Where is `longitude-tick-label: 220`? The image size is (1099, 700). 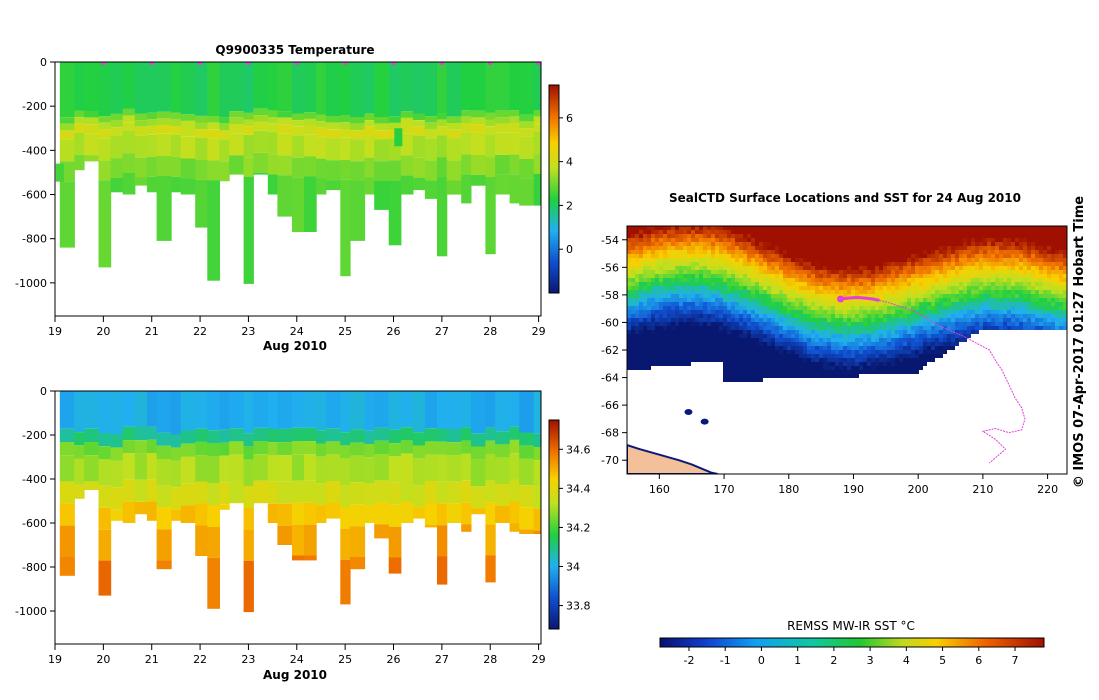 longitude-tick-label: 220 is located at coordinates (1047, 489).